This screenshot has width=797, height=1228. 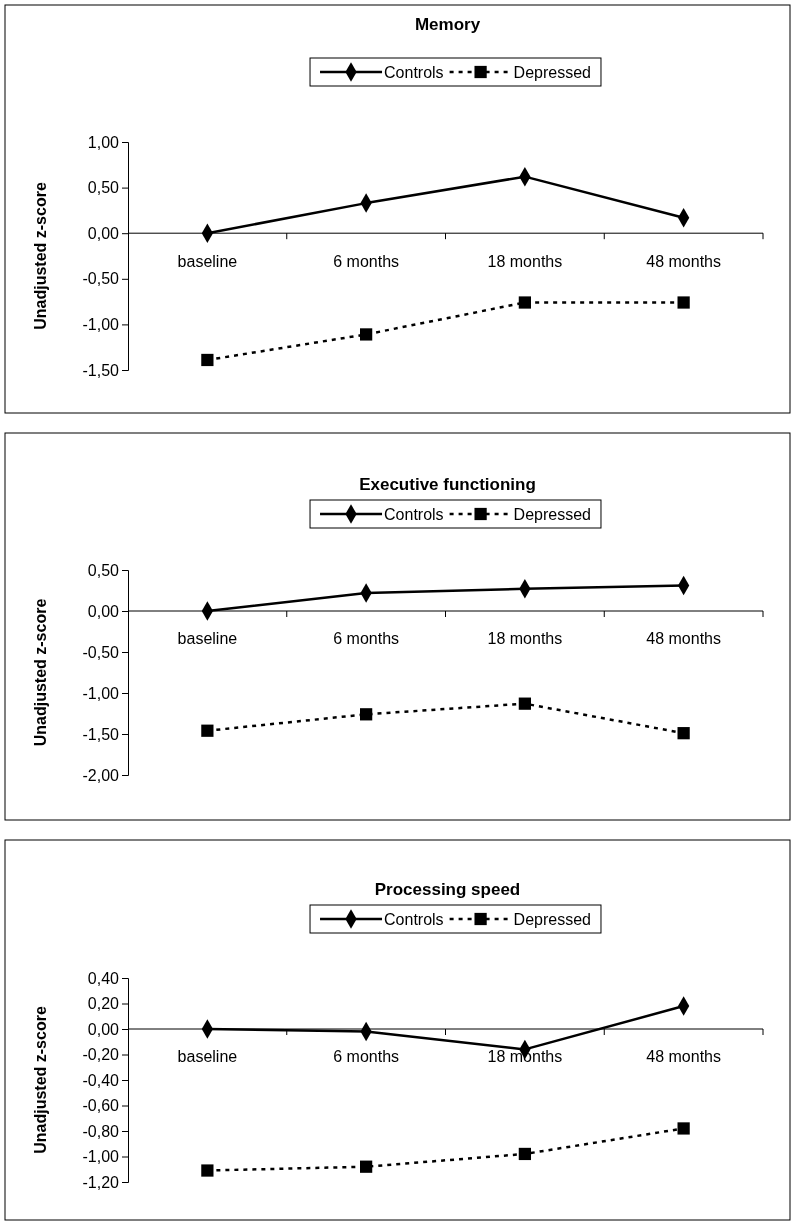 I want to click on chart-title: Executive functioning, so click(x=447, y=484).